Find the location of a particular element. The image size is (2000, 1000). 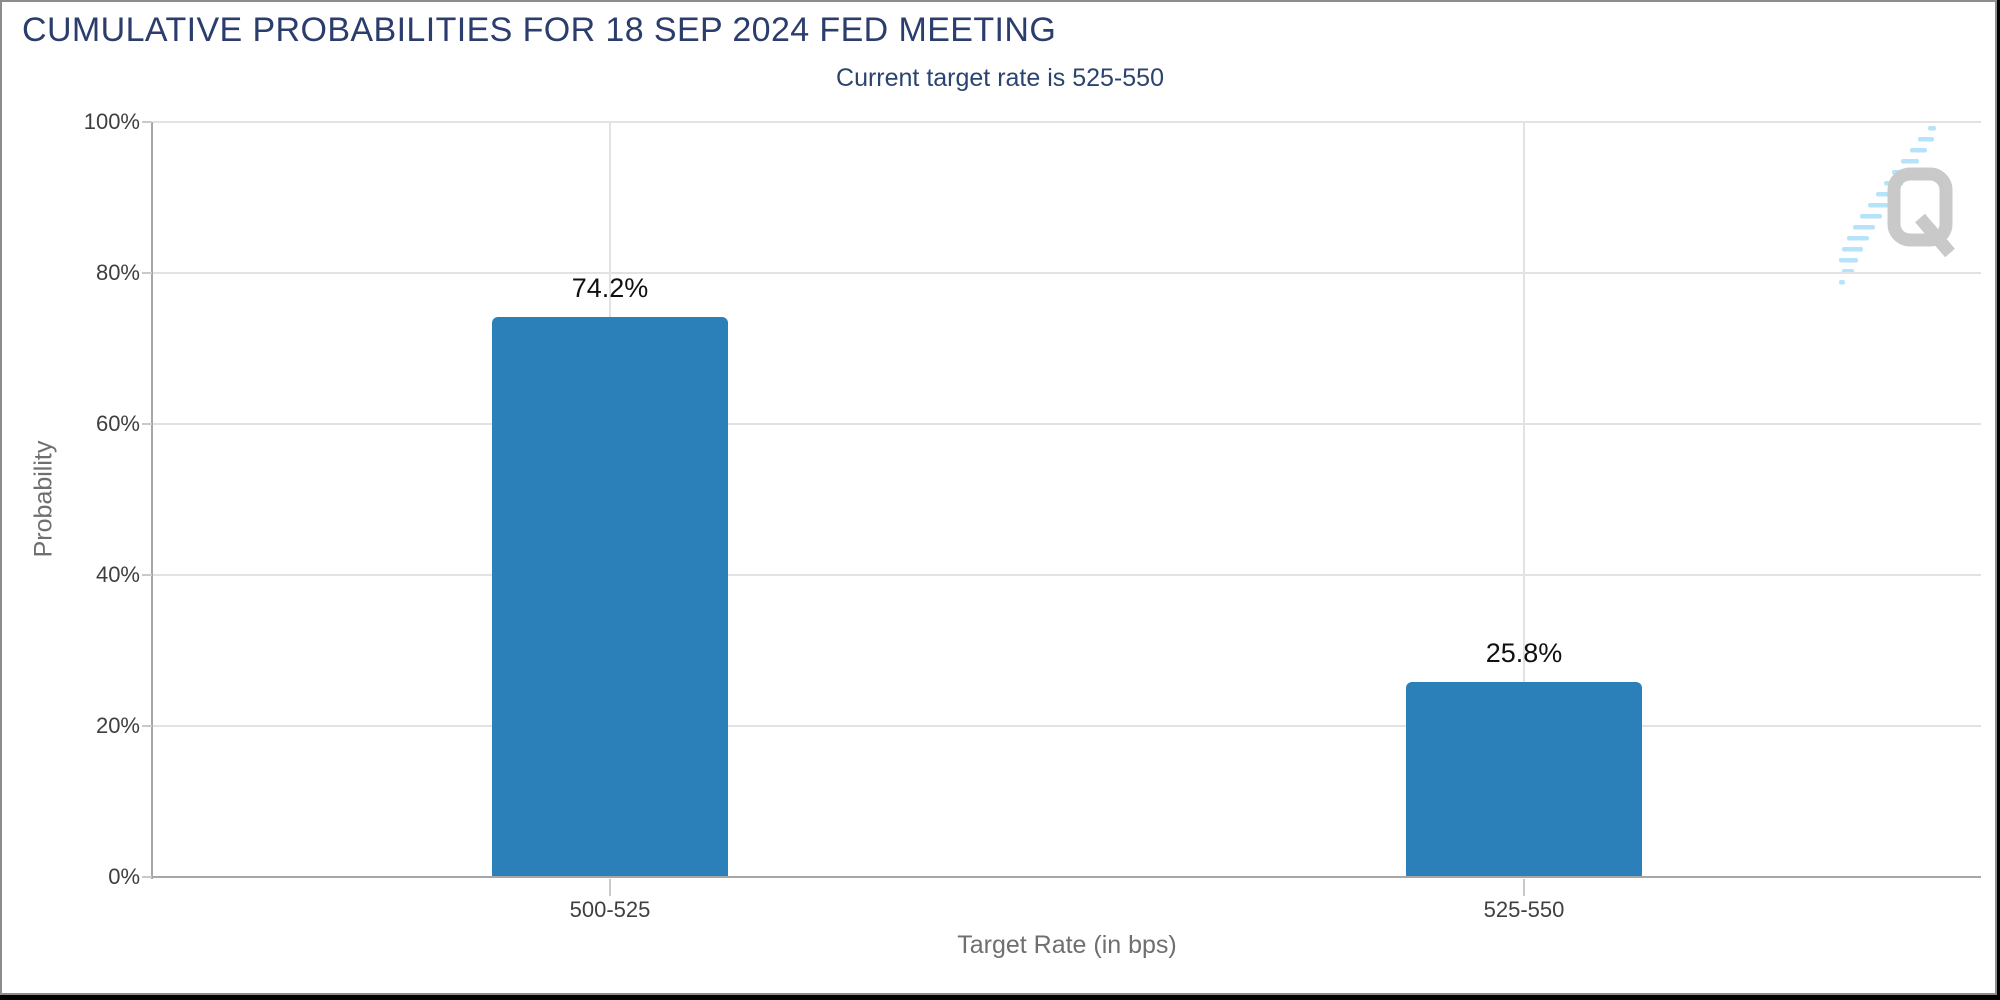

v-gridline is located at coordinates (1524, 499).